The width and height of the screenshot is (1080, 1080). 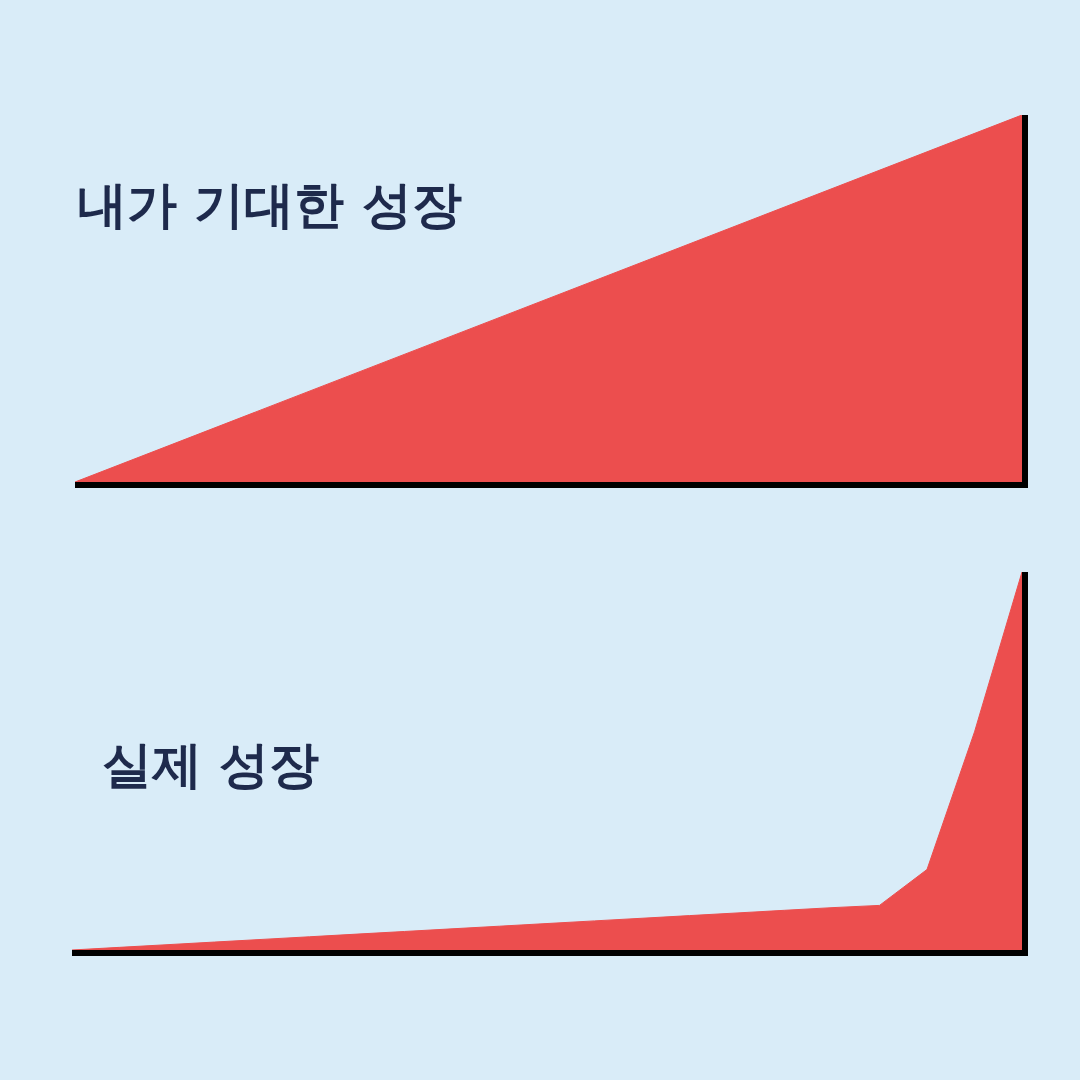 What do you see at coordinates (269, 205) in the screenshot?
I see `text: 내가 기대한 성장` at bounding box center [269, 205].